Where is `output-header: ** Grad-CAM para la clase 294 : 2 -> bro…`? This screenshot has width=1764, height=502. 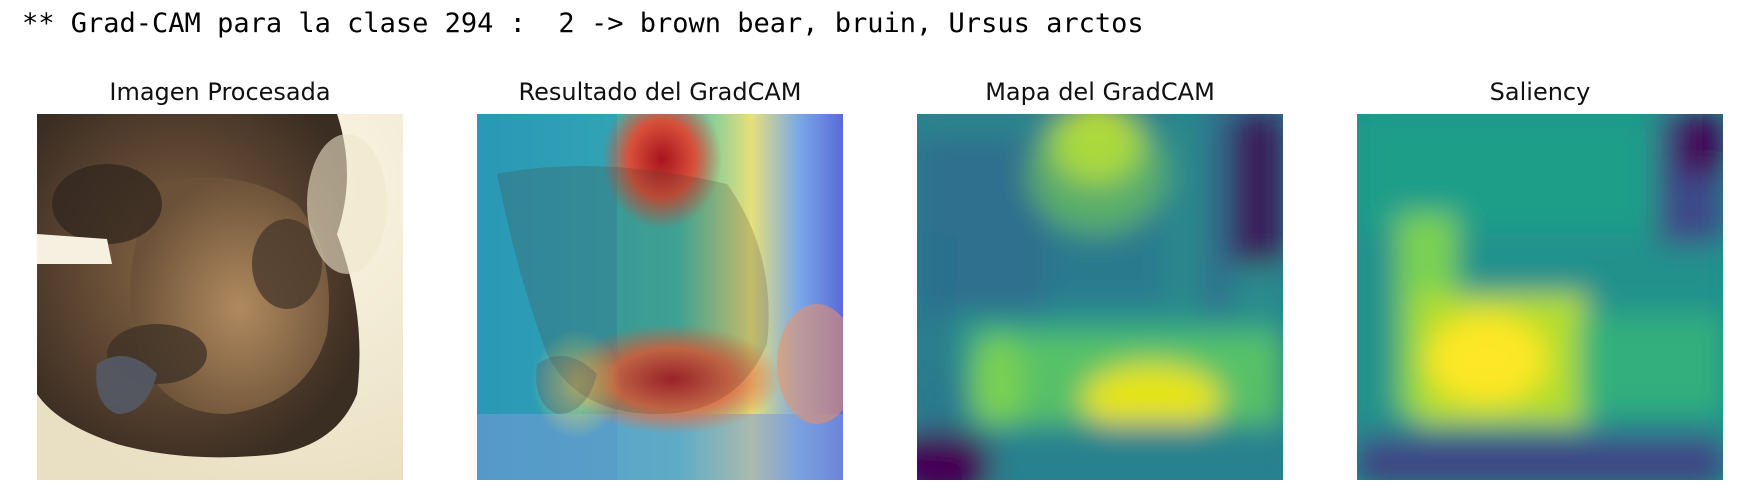
output-header: ** Grad-CAM para la clase 294 : 2 -> bro… is located at coordinates (583, 23).